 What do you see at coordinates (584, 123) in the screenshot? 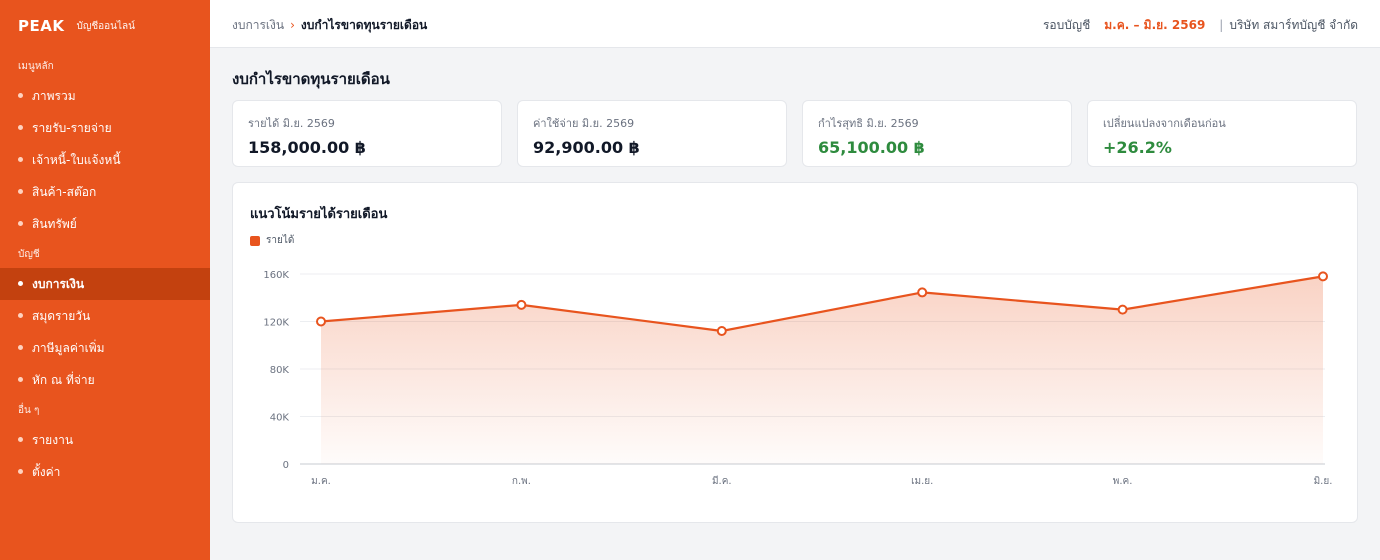
I see `kpi-label: ค่าใช้จ่าย มิ.ย. 2569` at bounding box center [584, 123].